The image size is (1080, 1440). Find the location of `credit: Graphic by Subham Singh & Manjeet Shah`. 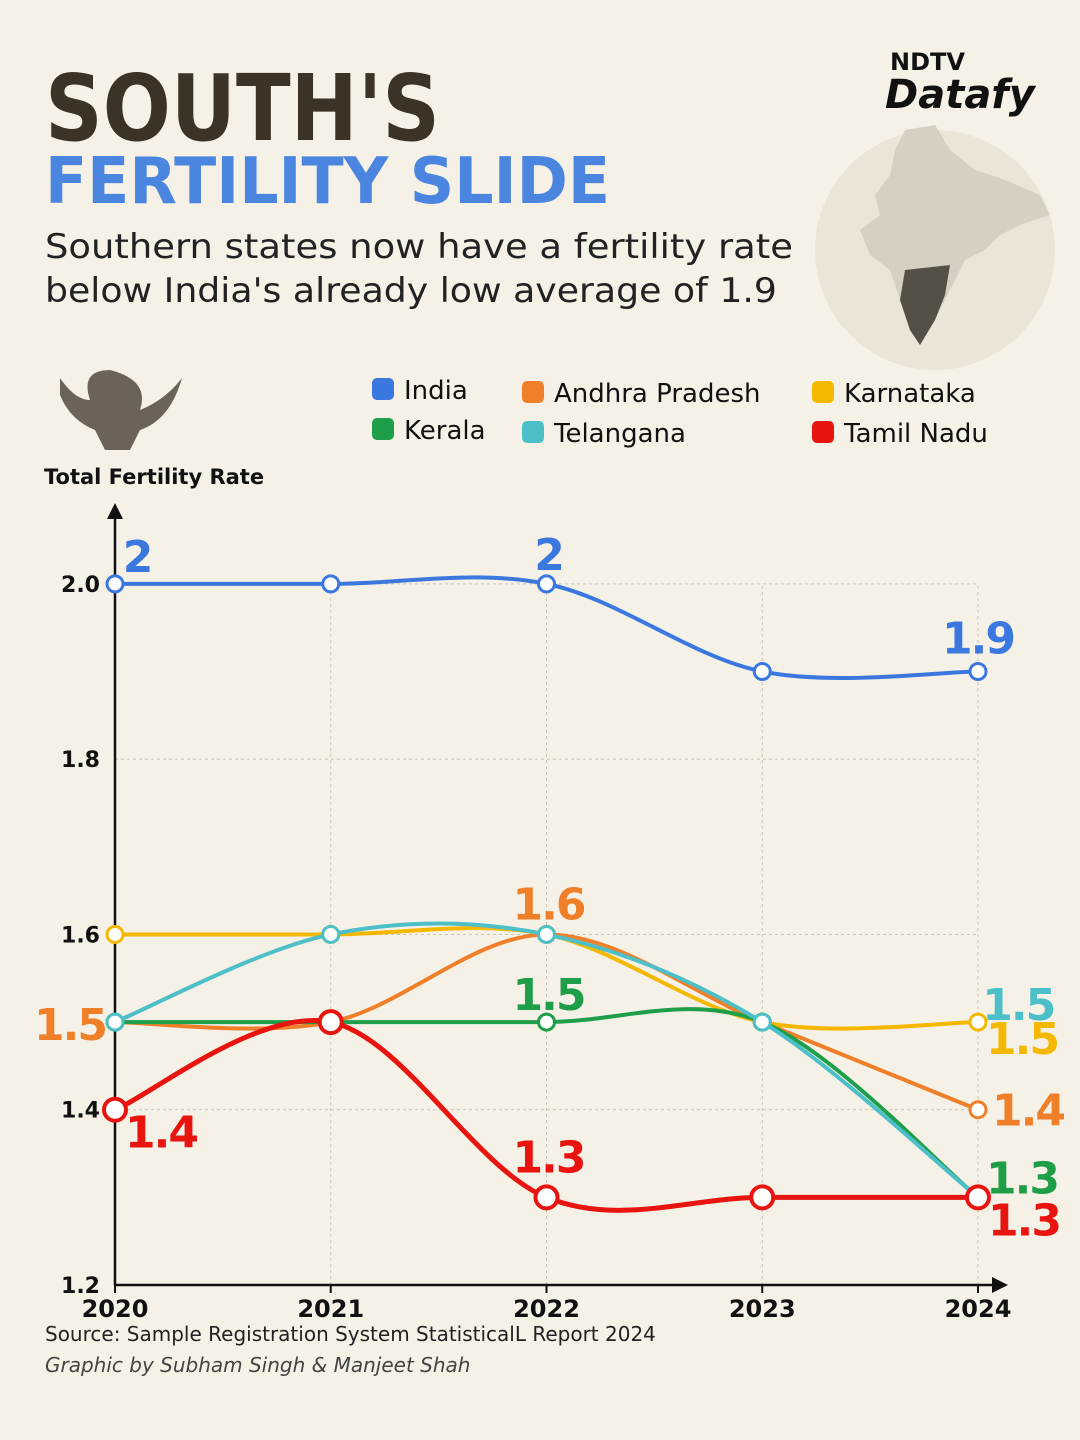

credit: Graphic by Subham Singh & Manjeet Shah is located at coordinates (257, 1365).